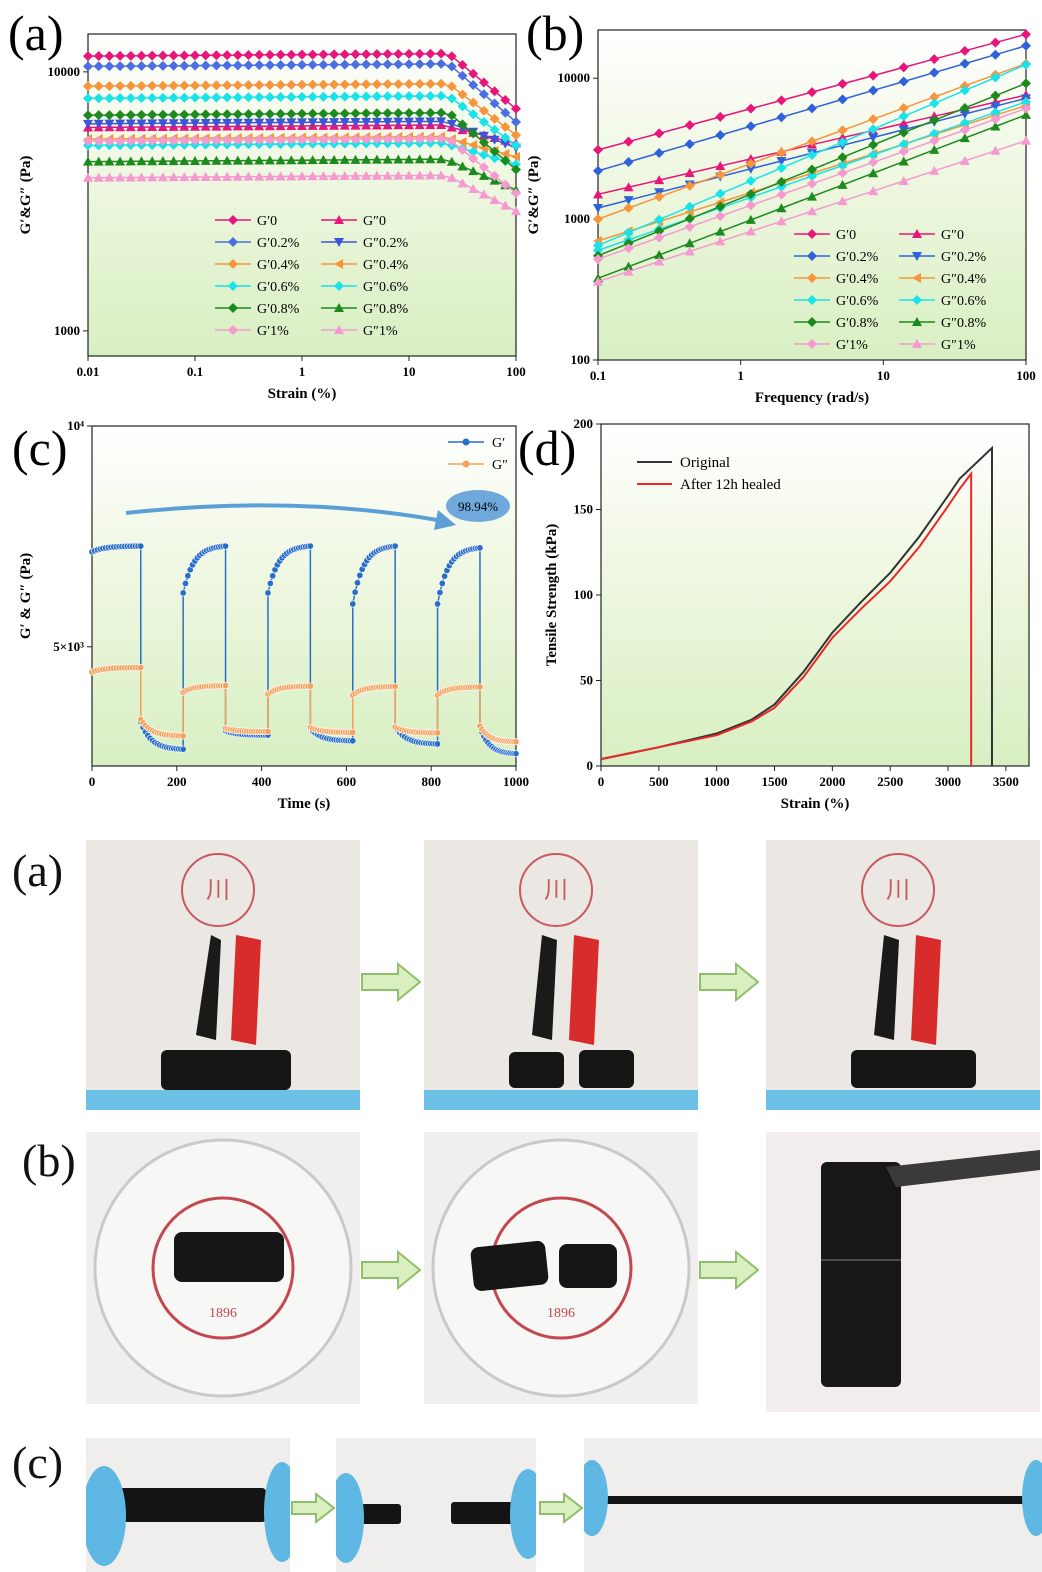 This screenshot has height=1572, width=1042. What do you see at coordinates (574, 77) in the screenshot?
I see `y-tick-label: 10000` at bounding box center [574, 77].